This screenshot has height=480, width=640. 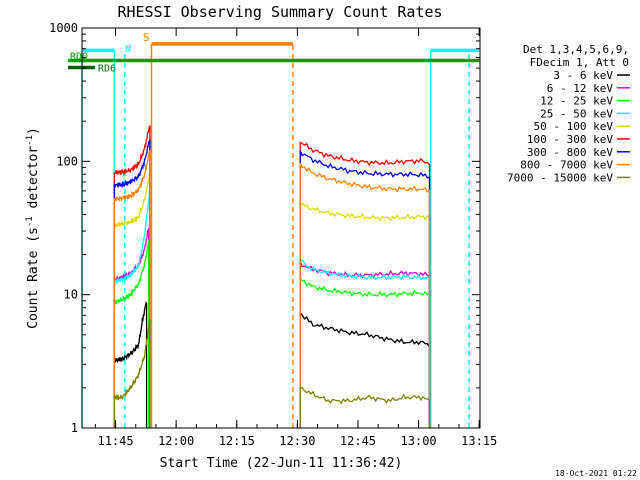 What do you see at coordinates (281, 463) in the screenshot?
I see `x-axis-label: Start Time (22-Jun-11 11:36:42)` at bounding box center [281, 463].